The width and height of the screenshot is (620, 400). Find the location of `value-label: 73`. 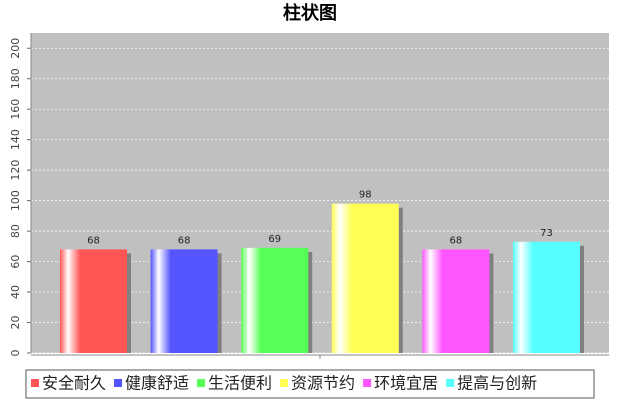

value-label: 73 is located at coordinates (546, 233).